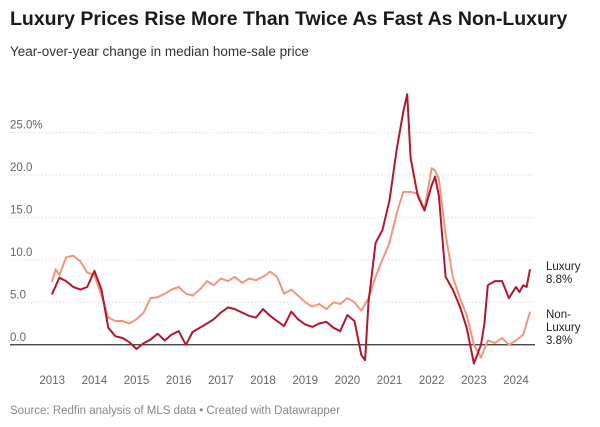 This screenshot has height=427, width=600. What do you see at coordinates (21, 168) in the screenshot?
I see `y-tick-label: 20.0` at bounding box center [21, 168].